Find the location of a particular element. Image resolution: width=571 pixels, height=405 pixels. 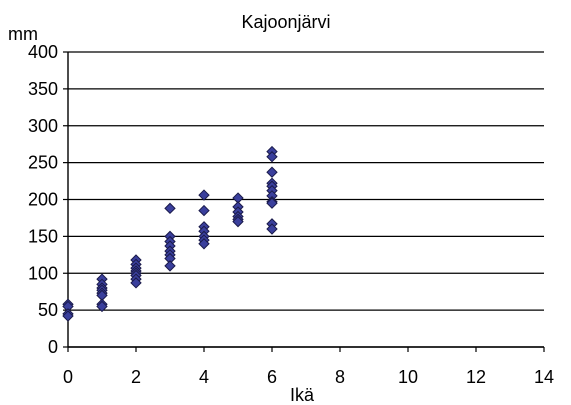

x-tick-label-8: 8 is located at coordinates (340, 377).